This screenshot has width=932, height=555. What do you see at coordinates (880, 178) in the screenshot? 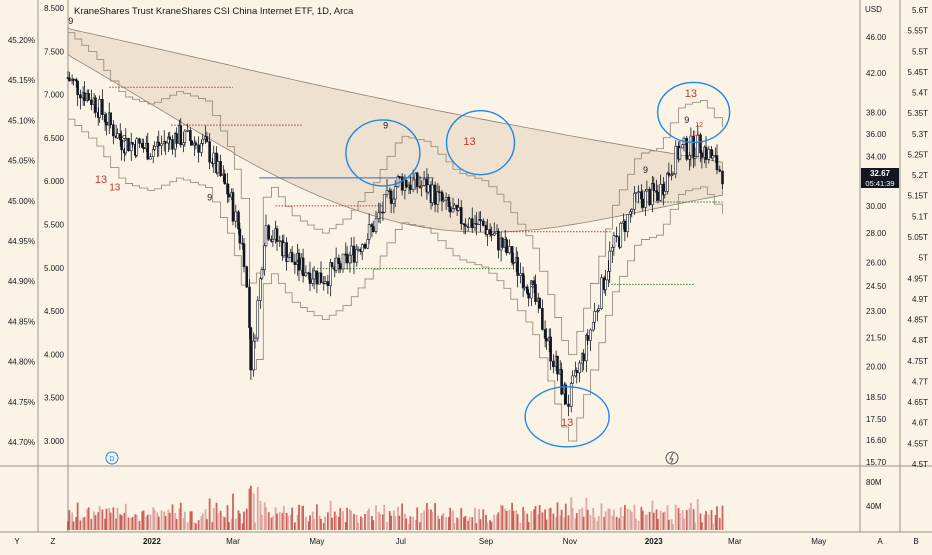
I see `price-badge` at bounding box center [880, 178].